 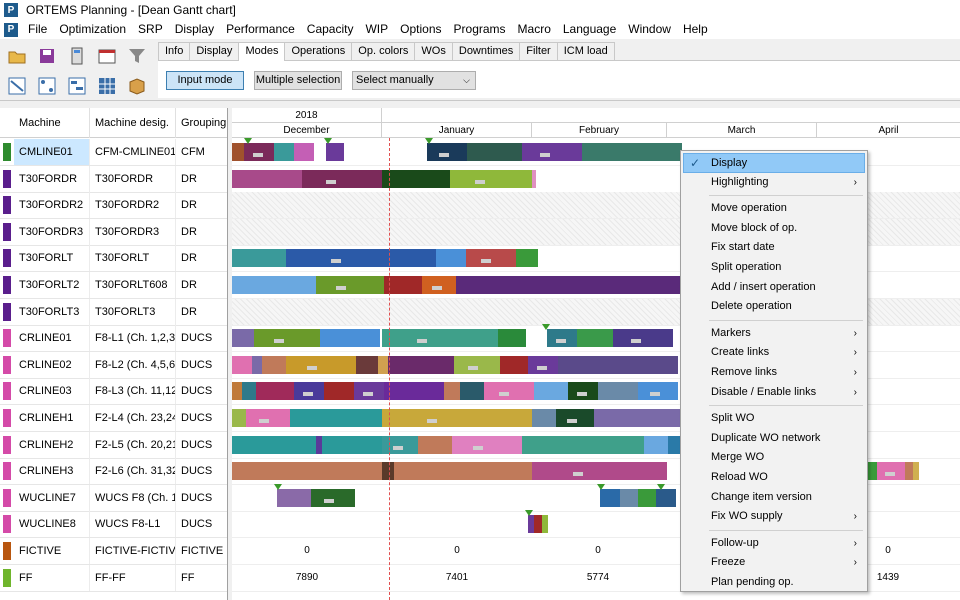 I want to click on machine-name-cell: T30FORLT, so click(x=52, y=258).